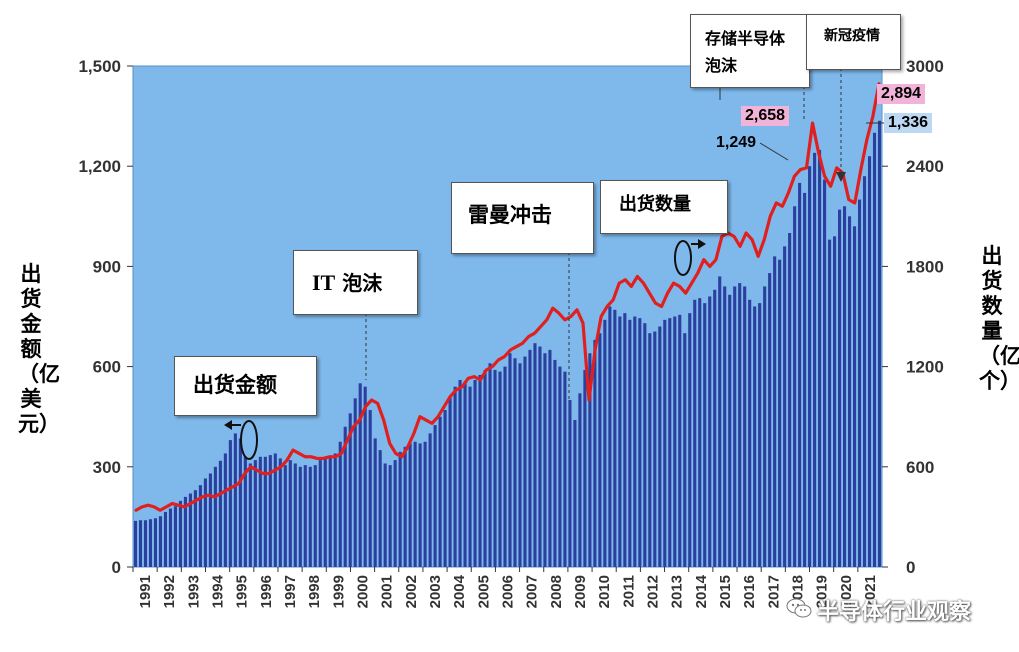  I want to click on callout-covid: 新冠疫情, so click(853, 42).